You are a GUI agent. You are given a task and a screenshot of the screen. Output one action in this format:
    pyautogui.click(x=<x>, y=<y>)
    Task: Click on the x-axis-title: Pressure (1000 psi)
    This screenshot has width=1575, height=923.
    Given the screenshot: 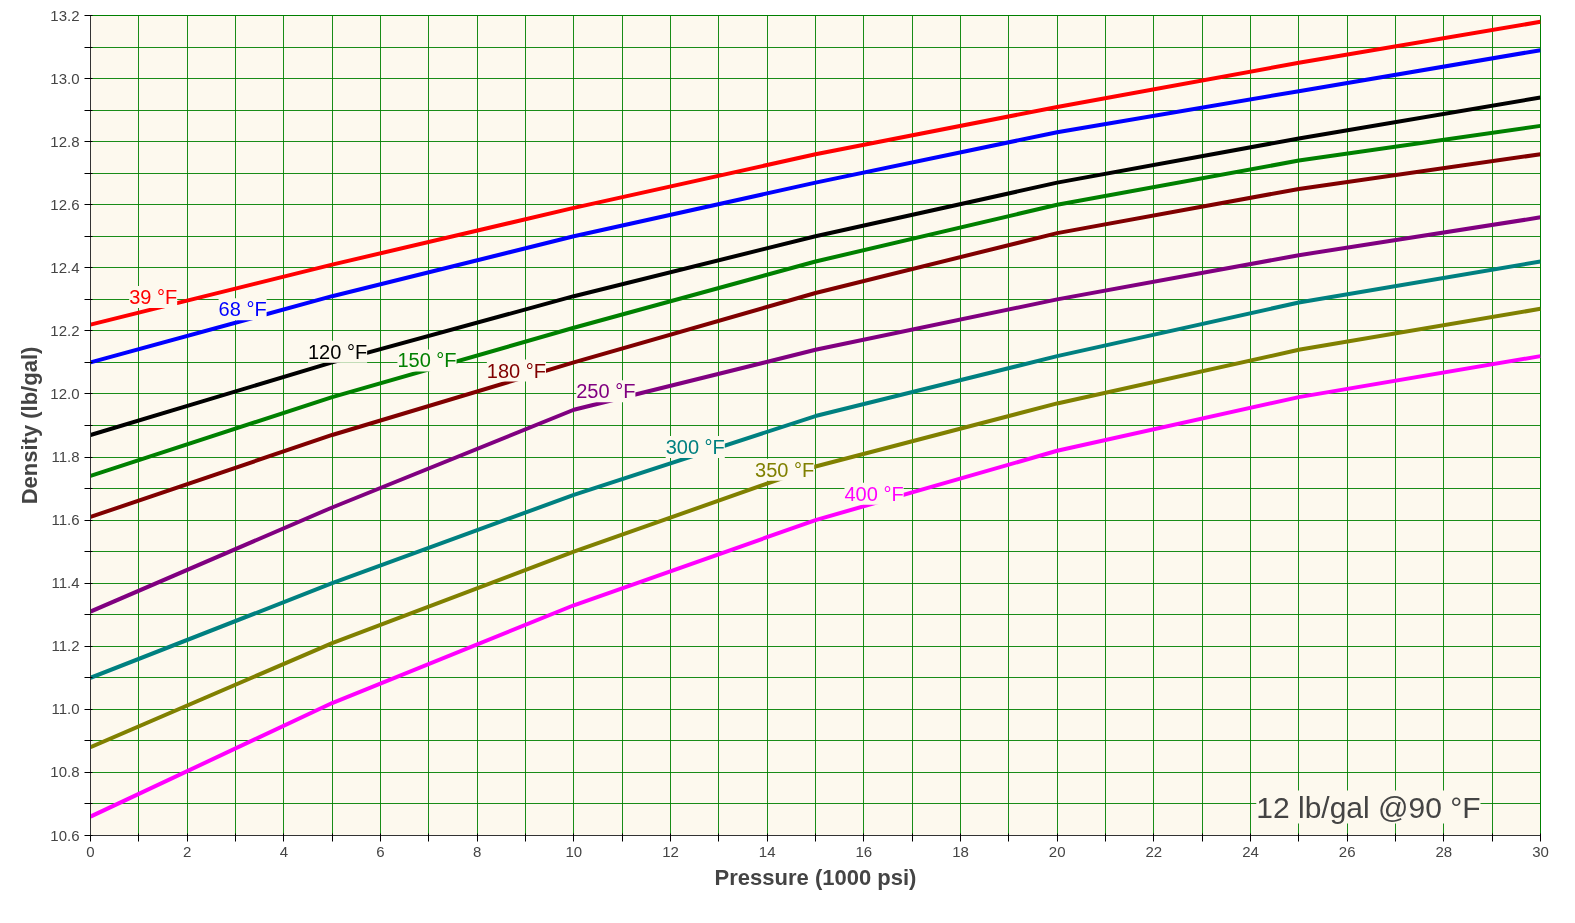 What is the action you would take?
    pyautogui.click(x=815, y=877)
    